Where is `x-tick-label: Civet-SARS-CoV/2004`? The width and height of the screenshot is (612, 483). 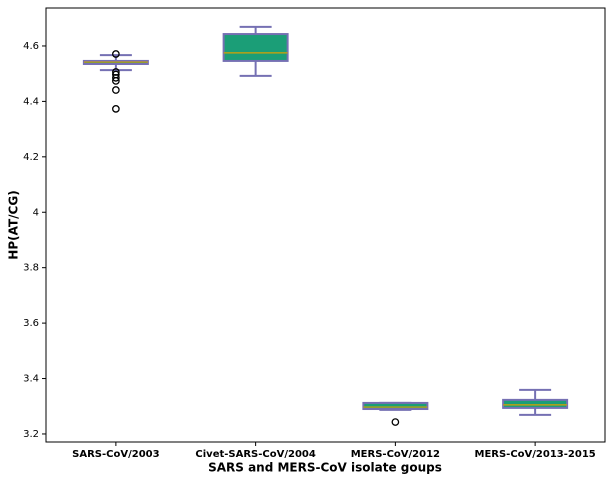
x-tick-label: Civet-SARS-CoV/2004 is located at coordinates (255, 454).